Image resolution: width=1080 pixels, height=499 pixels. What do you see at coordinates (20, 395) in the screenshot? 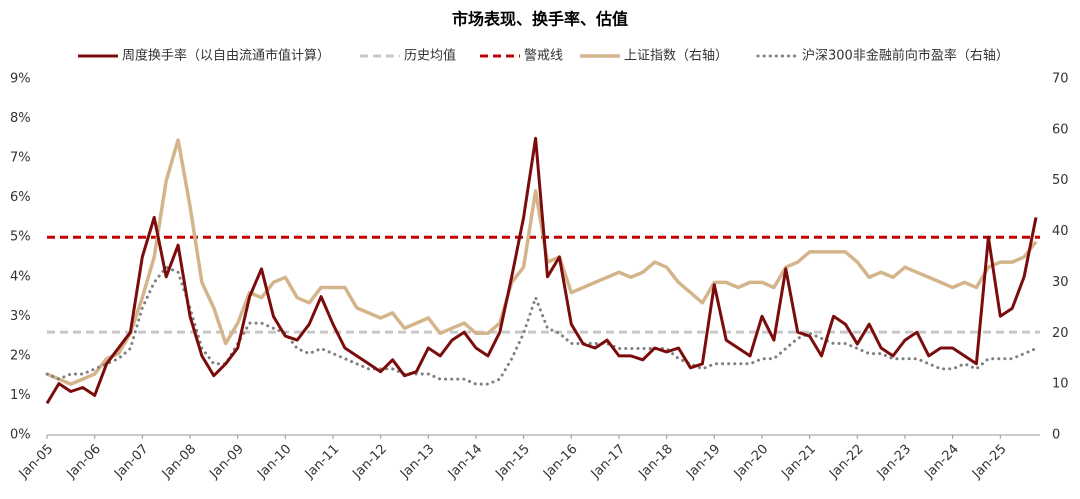
I see `y-tick-label: 1%` at bounding box center [20, 395].